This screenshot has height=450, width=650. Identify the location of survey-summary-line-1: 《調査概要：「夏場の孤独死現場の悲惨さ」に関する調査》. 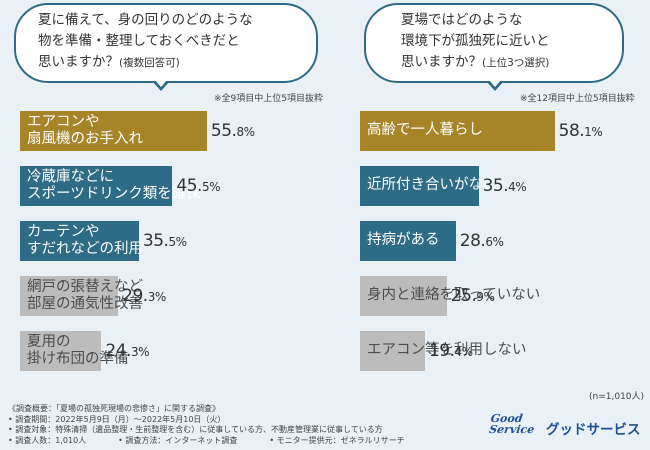
(114, 408).